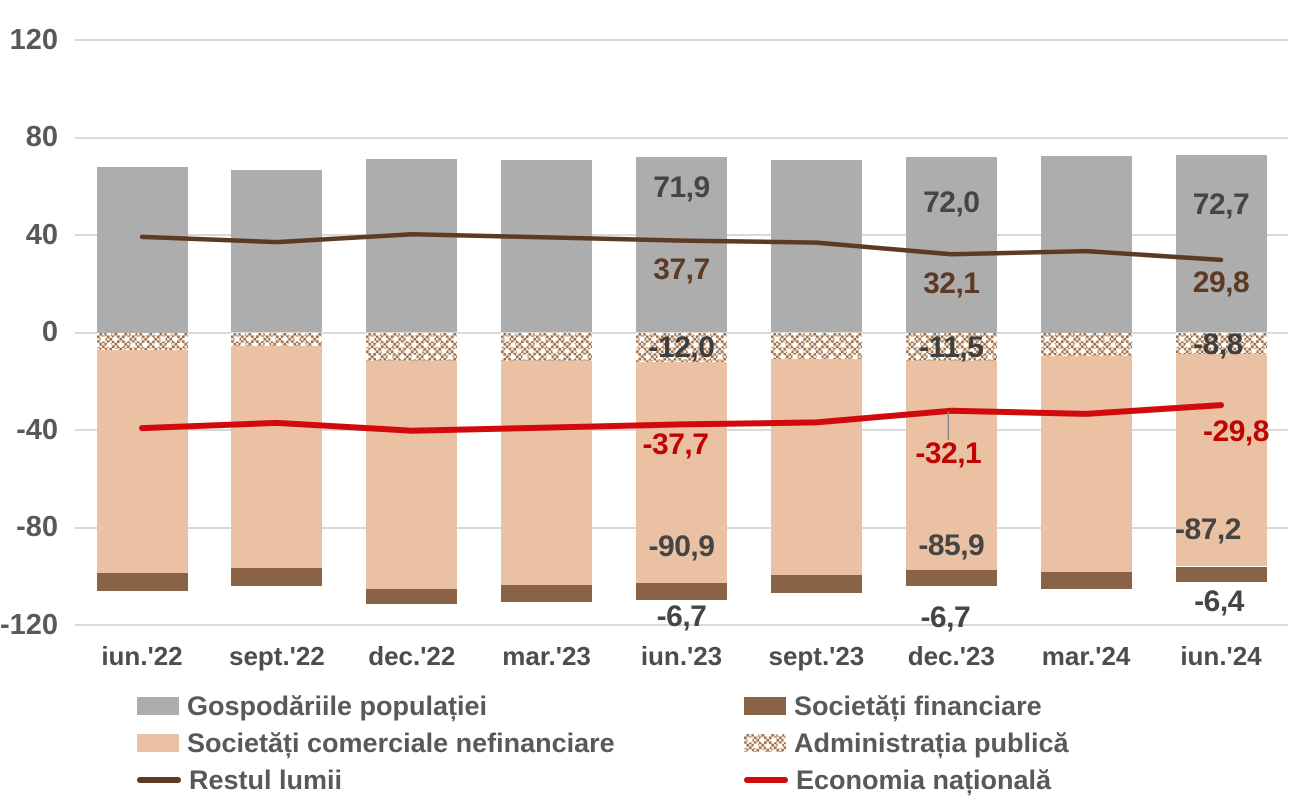 This screenshot has width=1311, height=803. I want to click on data-label: 72,0, so click(951, 203).